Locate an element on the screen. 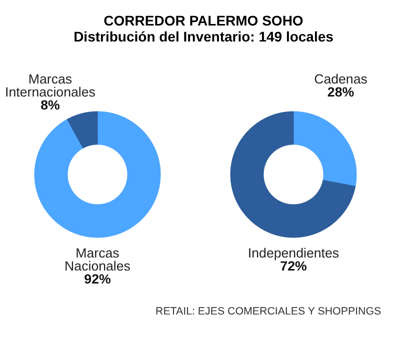 The image size is (406, 339). data-label: 72% is located at coordinates (293, 266).